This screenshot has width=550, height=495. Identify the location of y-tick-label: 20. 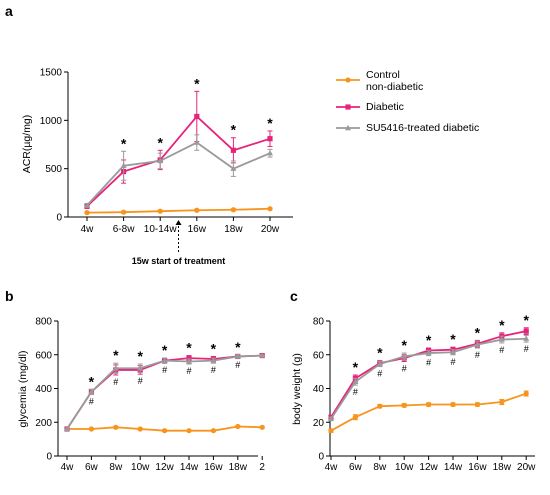
(319, 423).